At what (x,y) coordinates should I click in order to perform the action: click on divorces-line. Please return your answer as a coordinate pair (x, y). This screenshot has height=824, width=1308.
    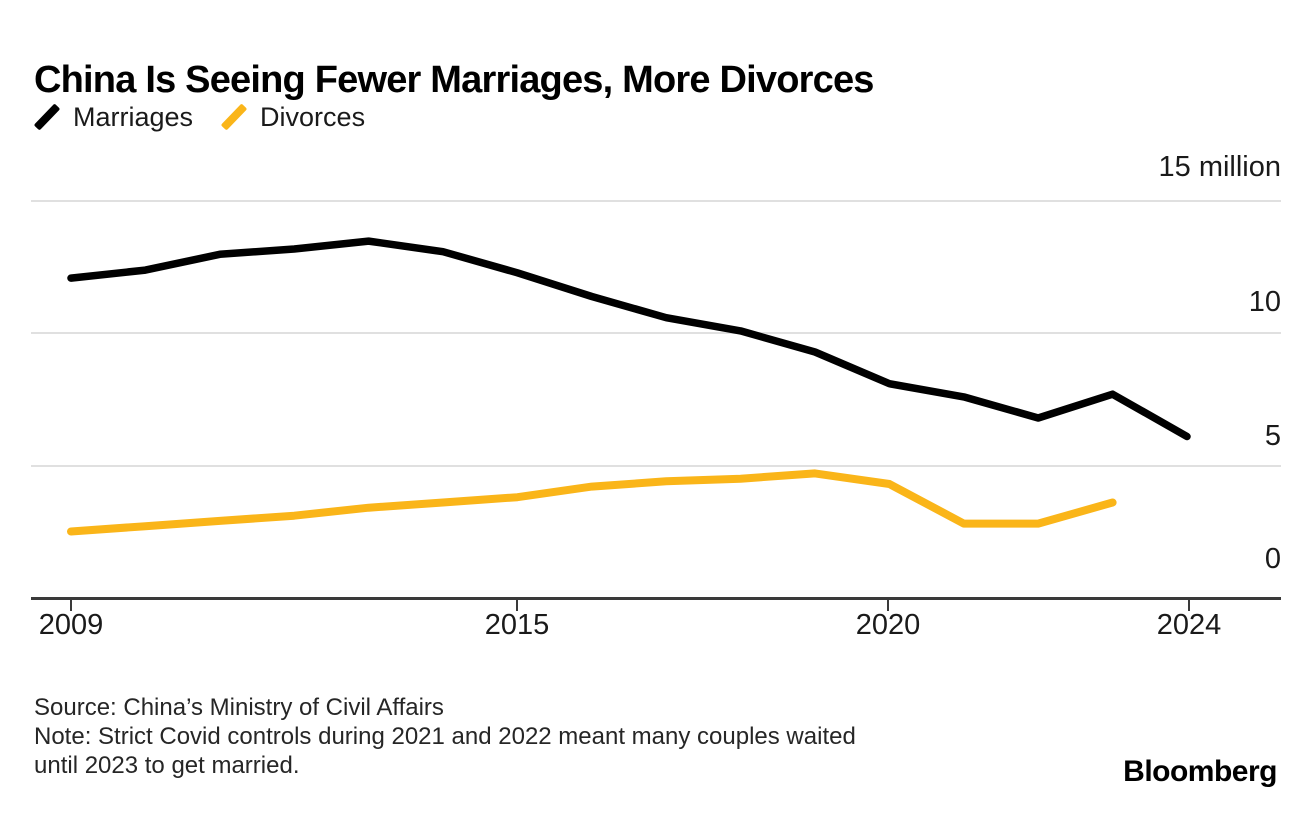
    Looking at the image, I should click on (592, 502).